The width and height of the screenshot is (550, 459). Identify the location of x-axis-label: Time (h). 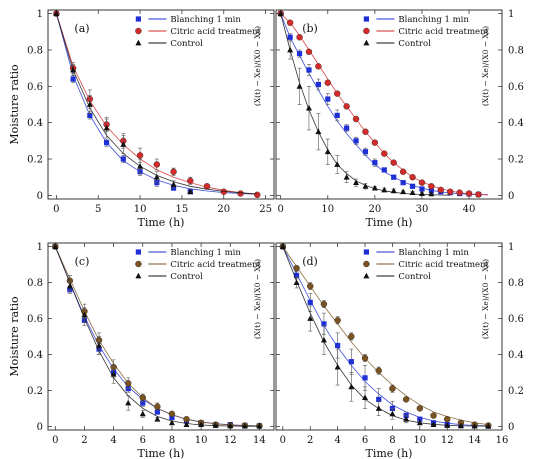
(161, 222).